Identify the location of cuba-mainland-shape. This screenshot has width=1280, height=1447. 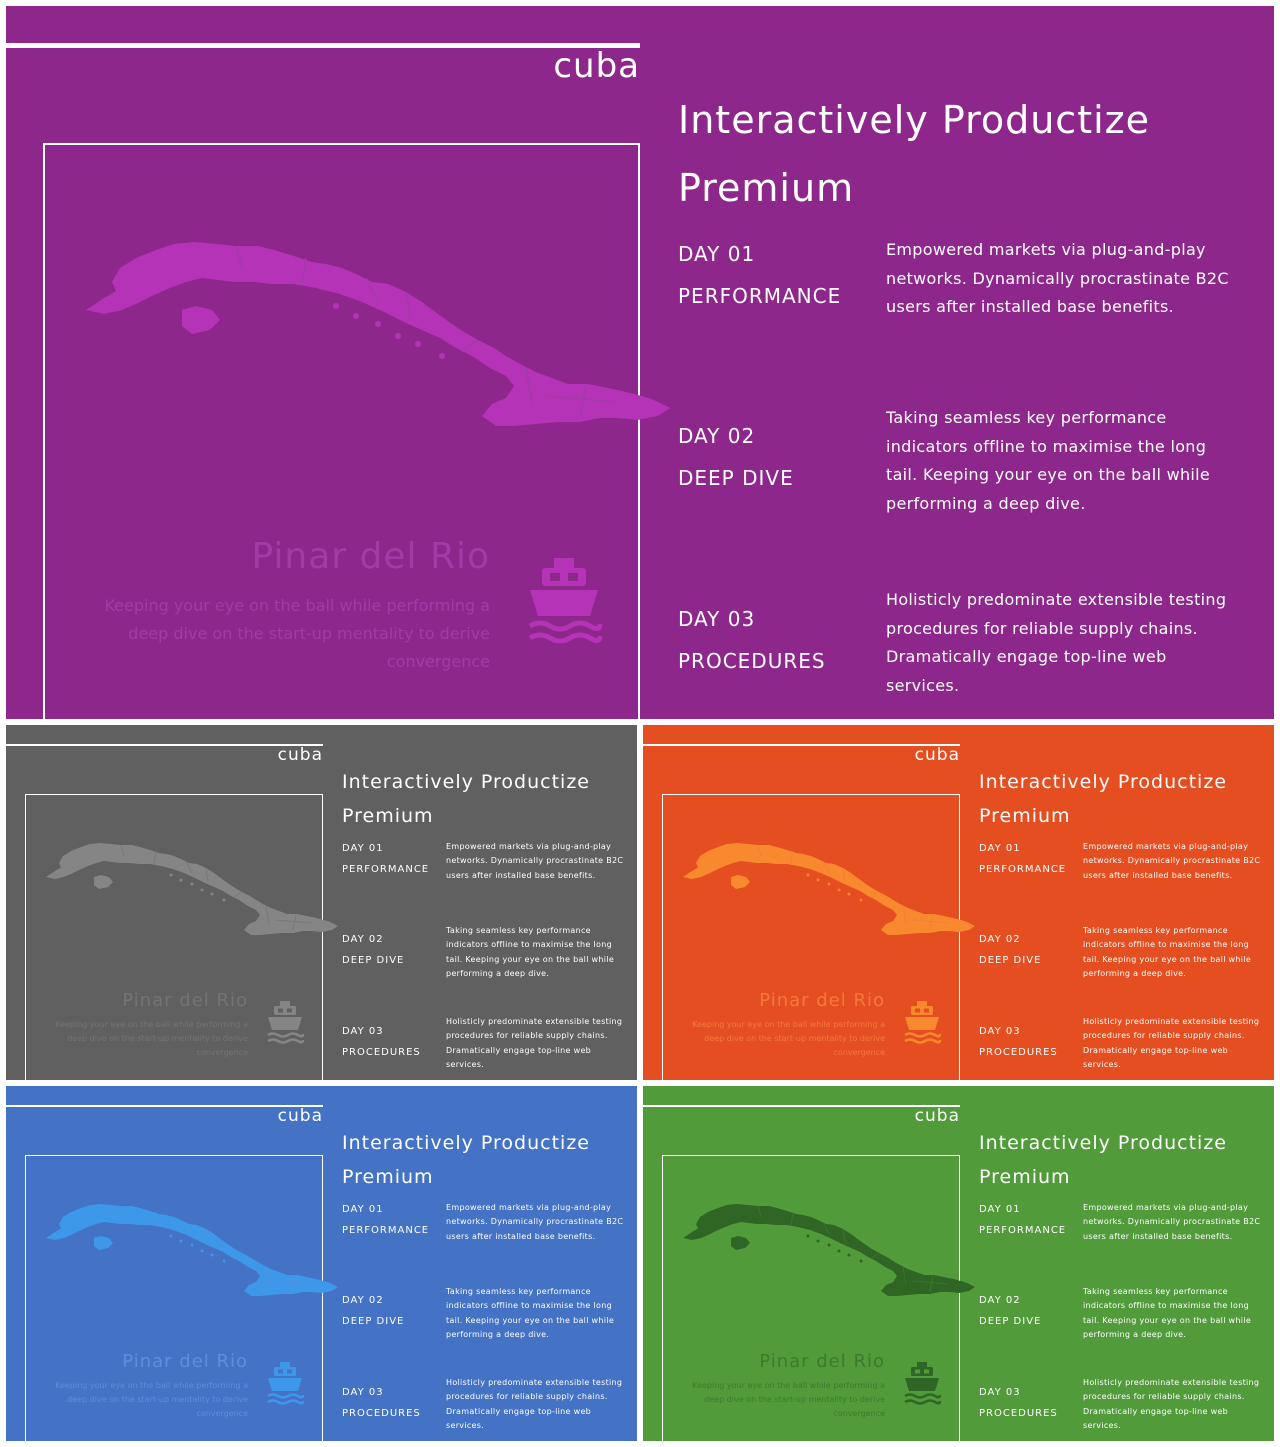
(192, 889).